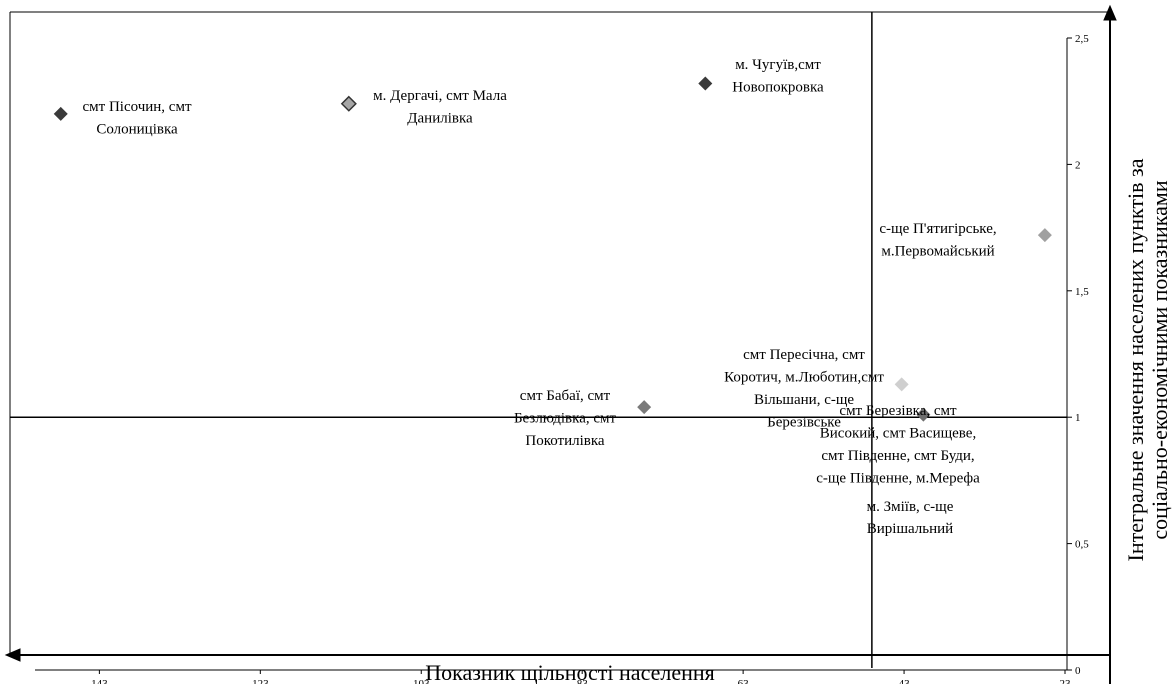 Image resolution: width=1174 pixels, height=684 pixels. I want to click on point-label: Вільшани, с-ще, so click(804, 400).